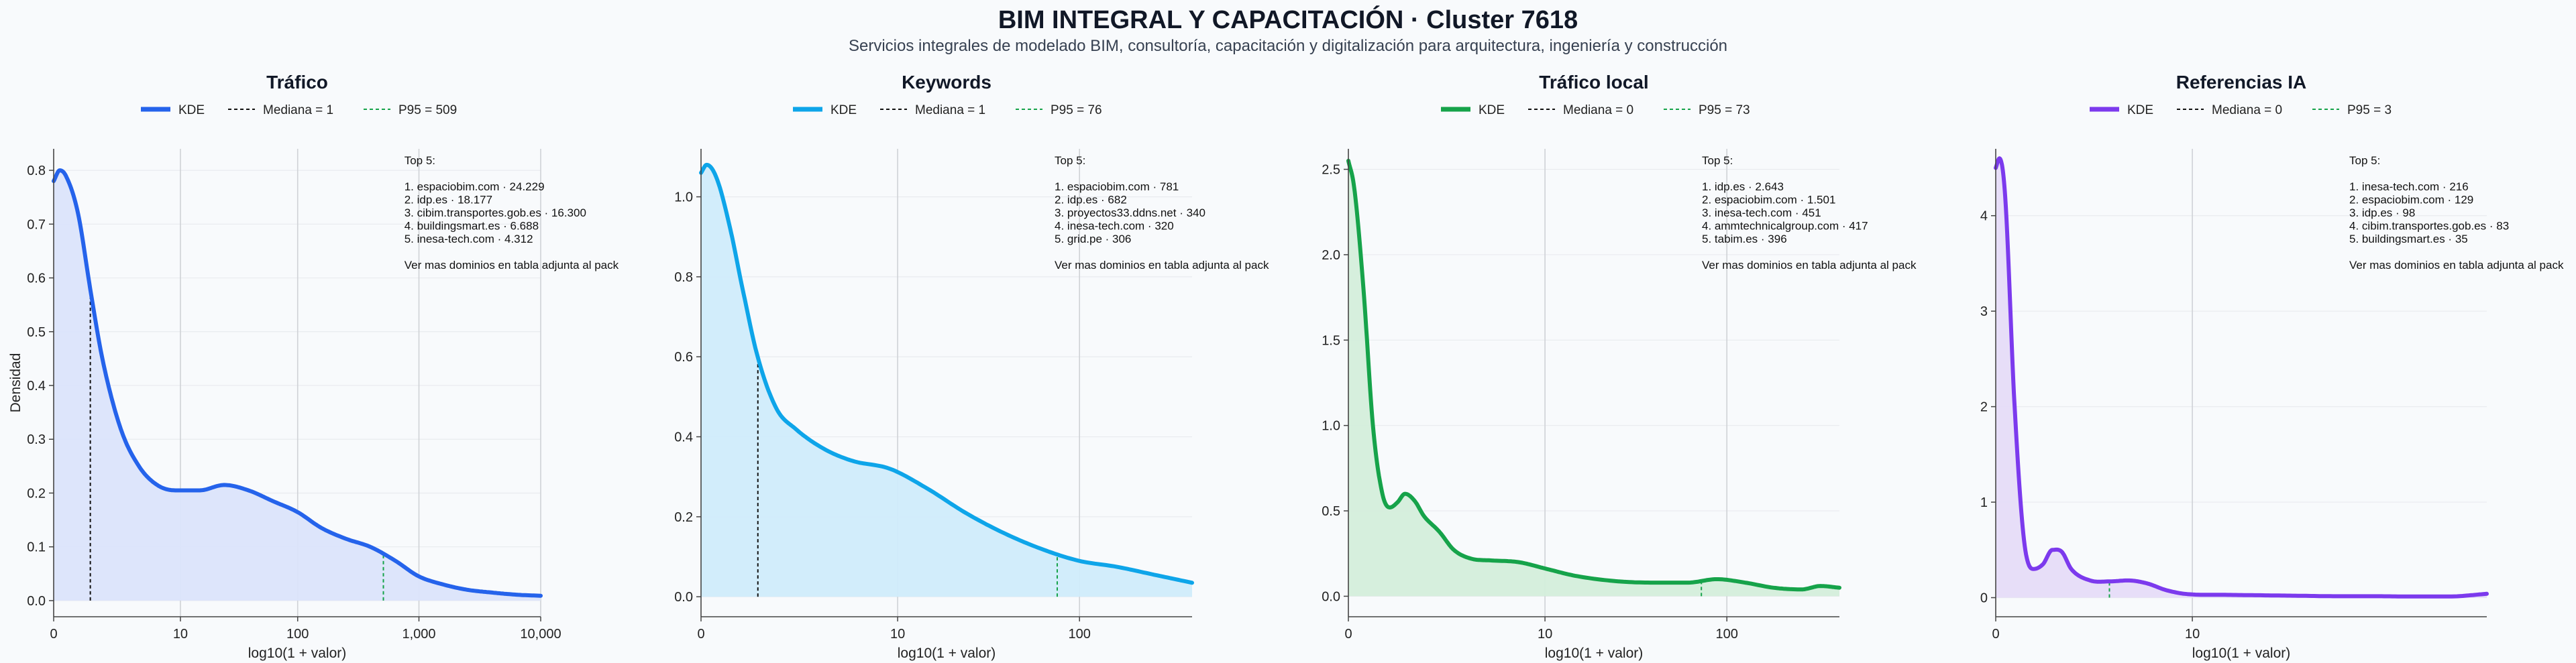 This screenshot has width=2576, height=663. What do you see at coordinates (1091, 200) in the screenshot?
I see `annotation-line: 2. idp.es · 682` at bounding box center [1091, 200].